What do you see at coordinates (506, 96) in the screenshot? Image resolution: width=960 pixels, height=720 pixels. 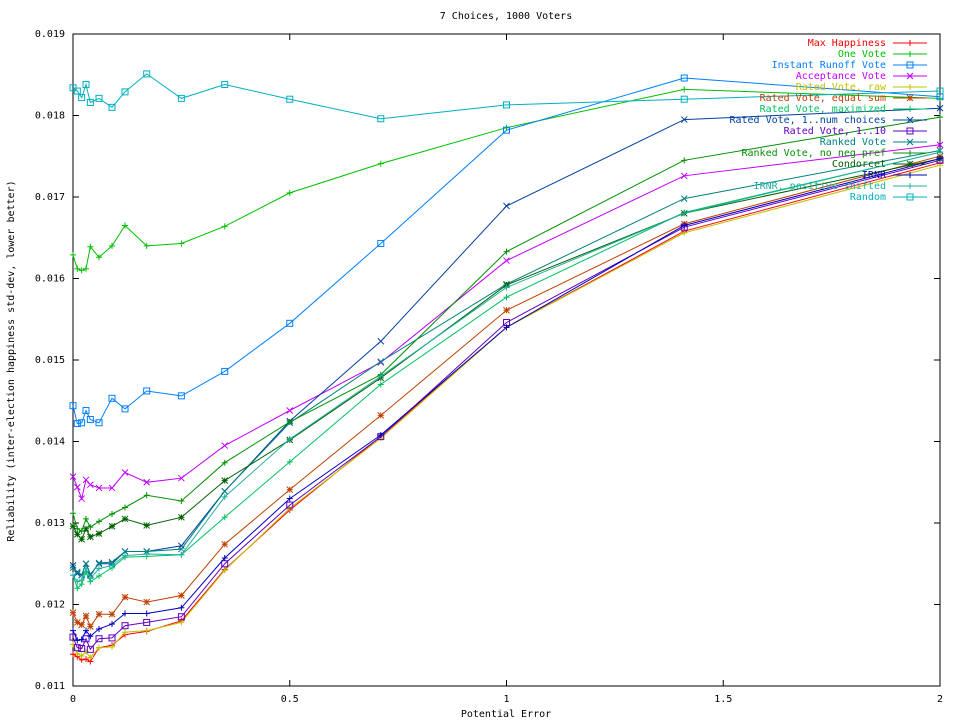 I see `series-line` at bounding box center [506, 96].